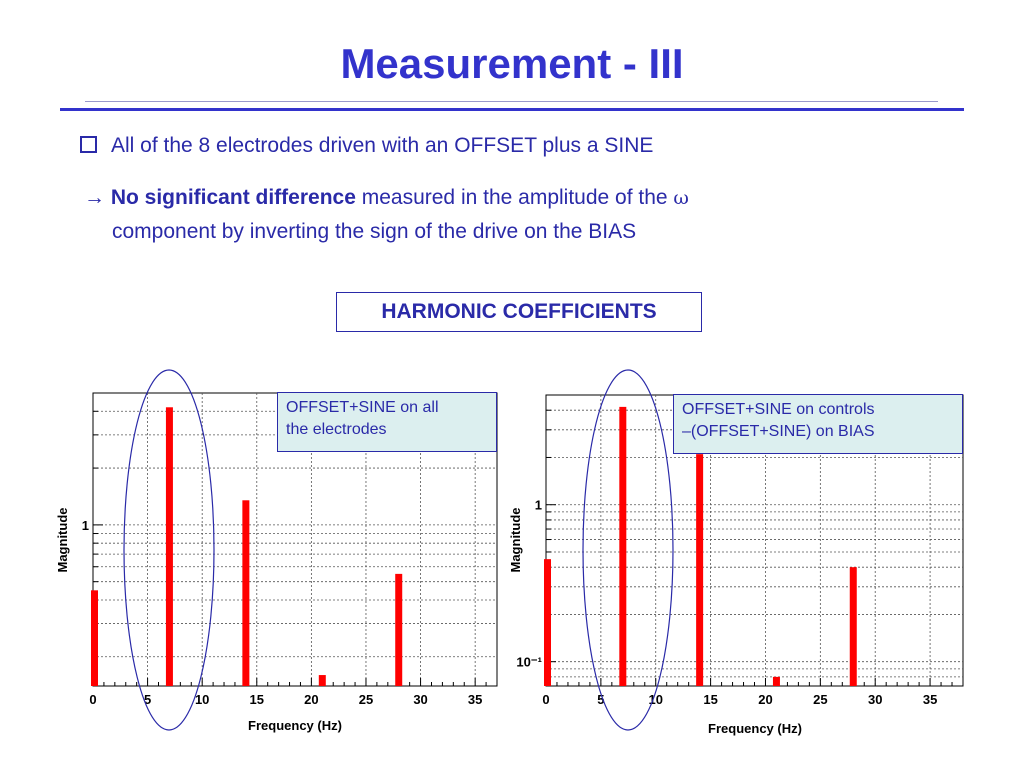 This screenshot has height=768, width=1024. I want to click on title-underline-thin, so click(511, 101).